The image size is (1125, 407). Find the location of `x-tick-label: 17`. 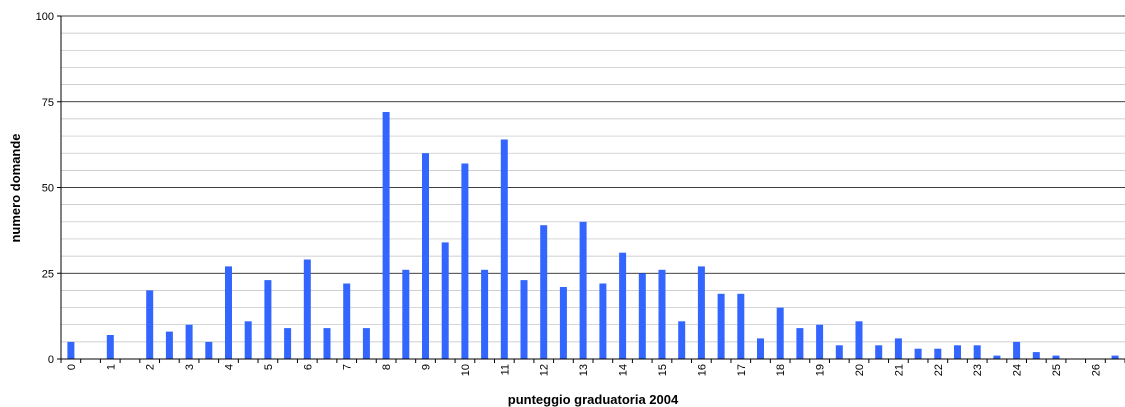

x-tick-label: 17 is located at coordinates (742, 370).